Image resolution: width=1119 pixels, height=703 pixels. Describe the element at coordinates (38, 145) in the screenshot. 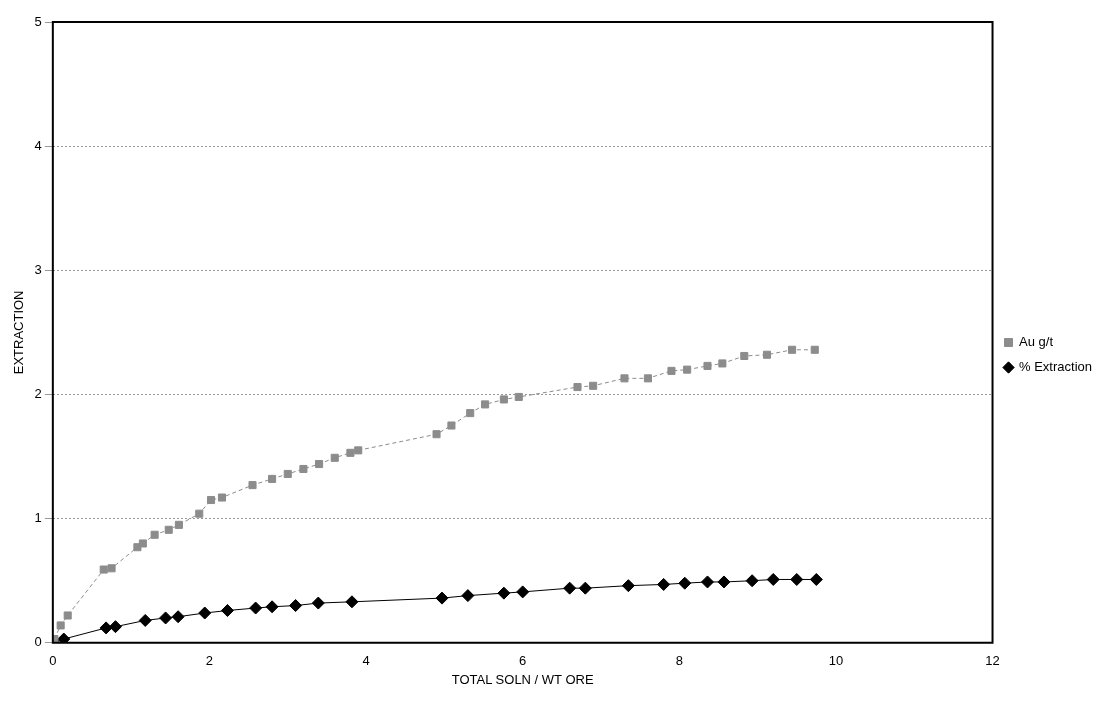

I see `y-tick-label: 4` at that location.